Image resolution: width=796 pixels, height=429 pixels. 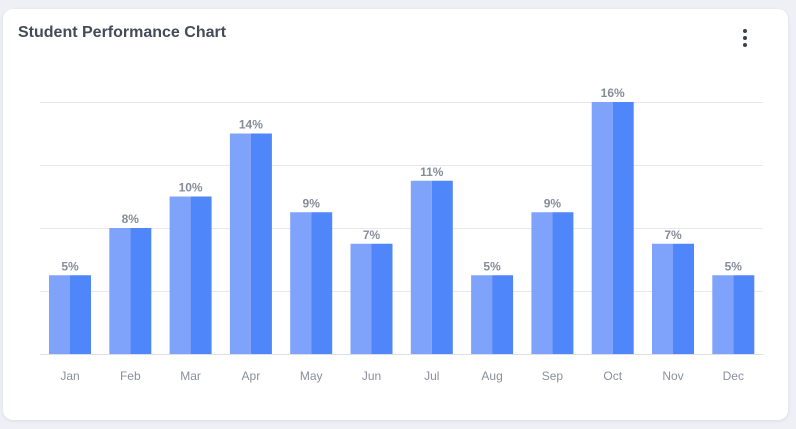 What do you see at coordinates (612, 376) in the screenshot?
I see `x-tick-label: Oct` at bounding box center [612, 376].